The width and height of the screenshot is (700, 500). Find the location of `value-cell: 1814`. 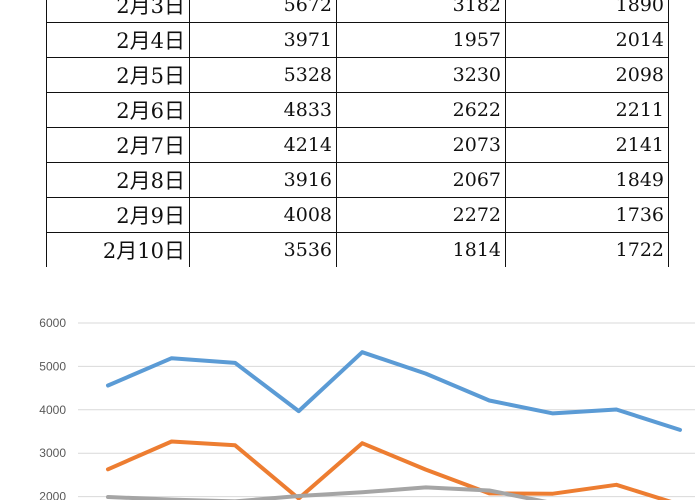

value-cell: 1814 is located at coordinates (421, 249).